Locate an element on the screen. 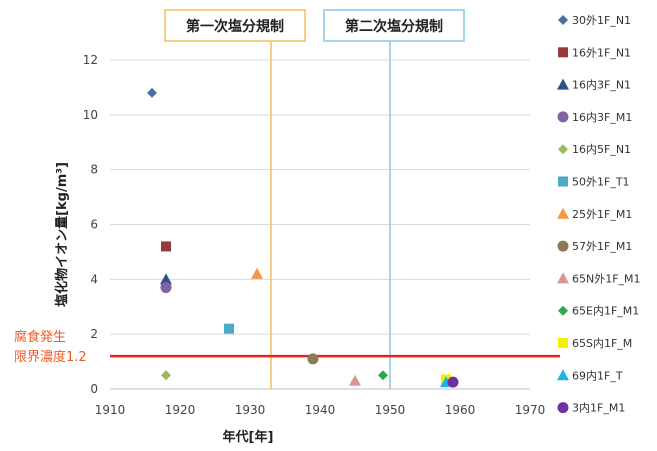 This screenshot has width=657, height=451. regulation-label: 第二次塩分規制 is located at coordinates (394, 26).